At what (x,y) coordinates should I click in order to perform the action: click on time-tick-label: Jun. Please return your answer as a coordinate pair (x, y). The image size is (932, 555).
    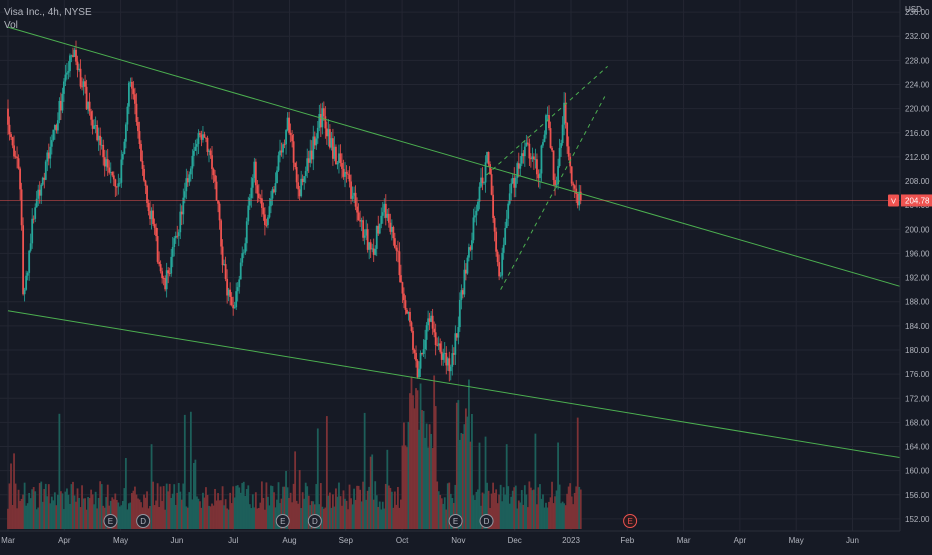
    Looking at the image, I should click on (176, 540).